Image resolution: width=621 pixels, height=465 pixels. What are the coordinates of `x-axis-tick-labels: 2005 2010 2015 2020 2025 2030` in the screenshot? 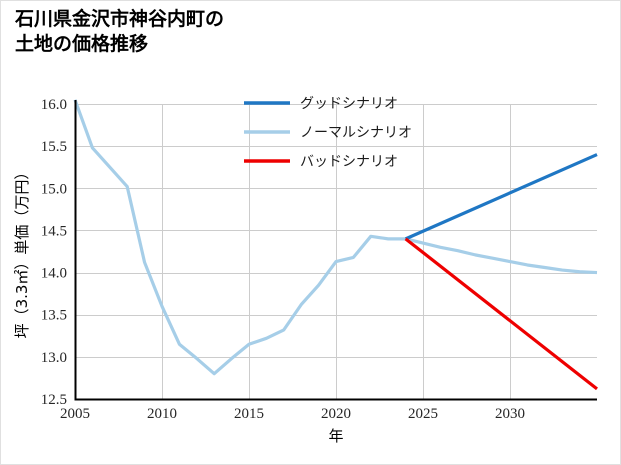 It's located at (292, 414).